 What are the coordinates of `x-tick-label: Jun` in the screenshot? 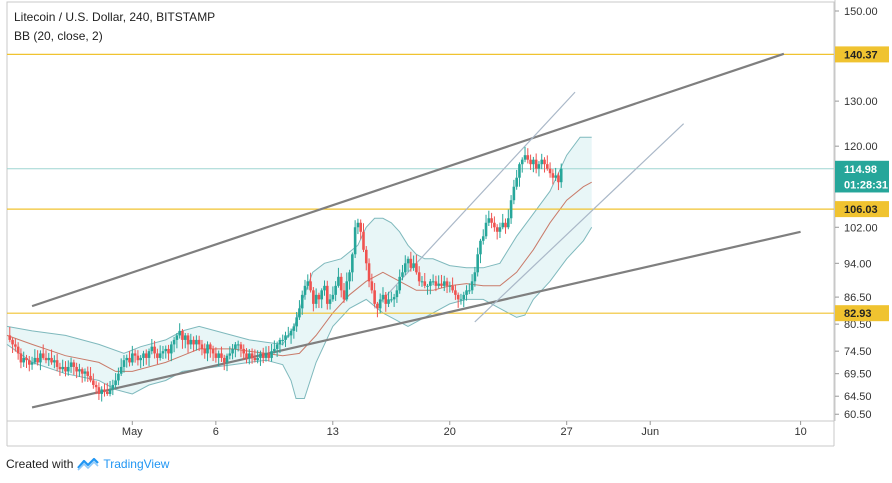 It's located at (650, 432).